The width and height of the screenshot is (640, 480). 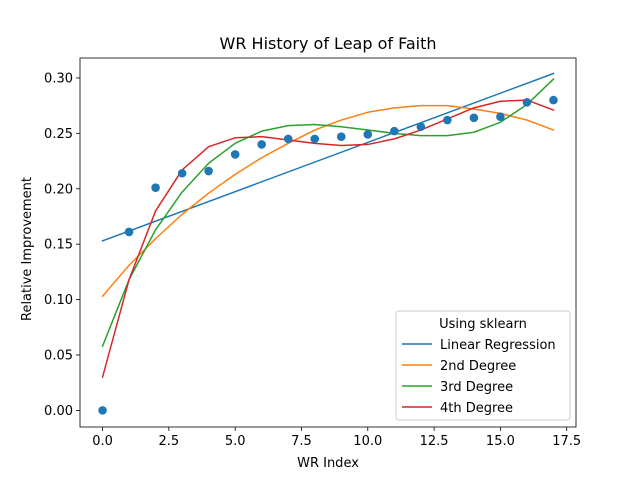 I want to click on legend-title: Using sklearn, so click(x=483, y=324).